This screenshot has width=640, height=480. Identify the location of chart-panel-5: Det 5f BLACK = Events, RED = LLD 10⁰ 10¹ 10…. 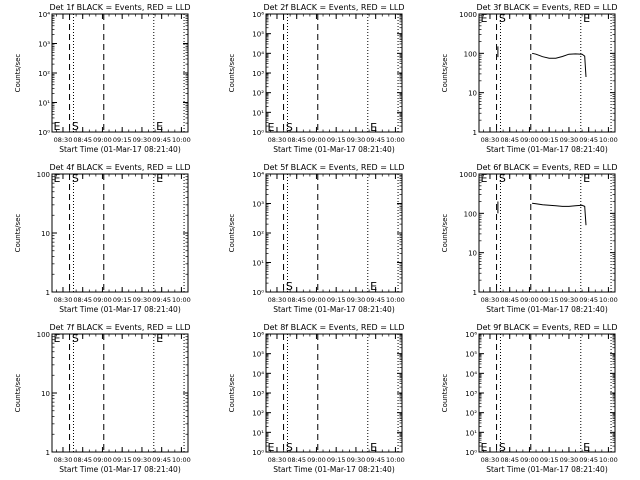
(316, 238).